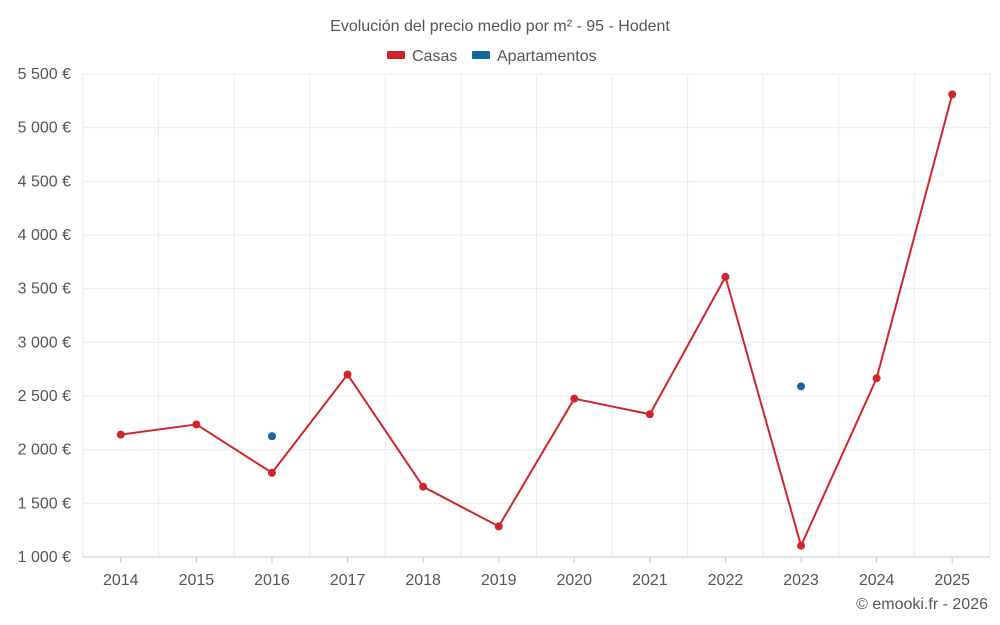  What do you see at coordinates (44, 342) in the screenshot?
I see `y-tick-label: 3 000 €` at bounding box center [44, 342].